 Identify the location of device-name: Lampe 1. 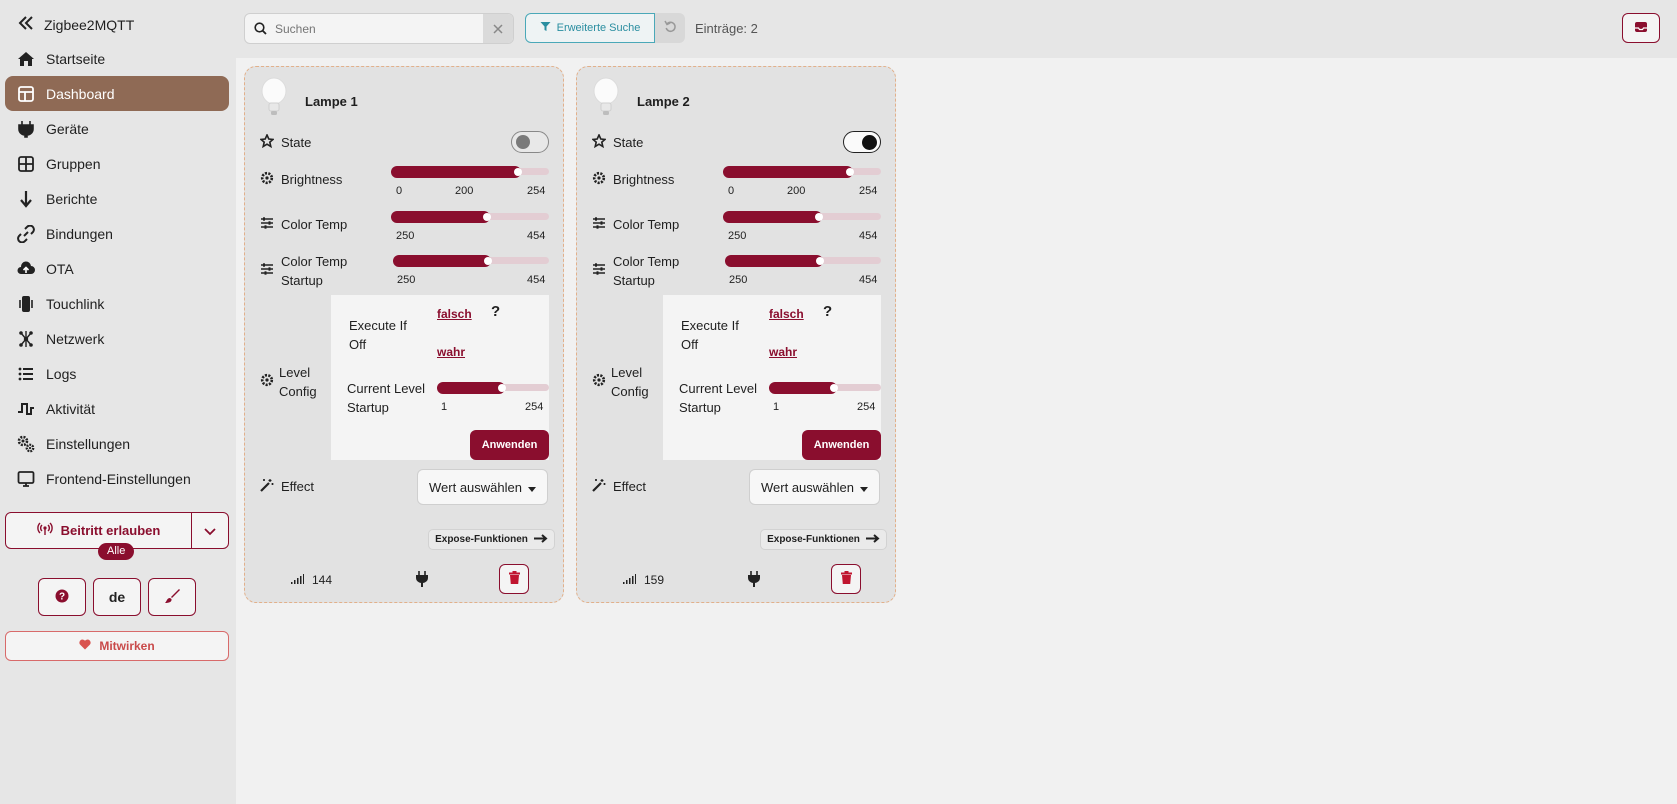
(331, 101).